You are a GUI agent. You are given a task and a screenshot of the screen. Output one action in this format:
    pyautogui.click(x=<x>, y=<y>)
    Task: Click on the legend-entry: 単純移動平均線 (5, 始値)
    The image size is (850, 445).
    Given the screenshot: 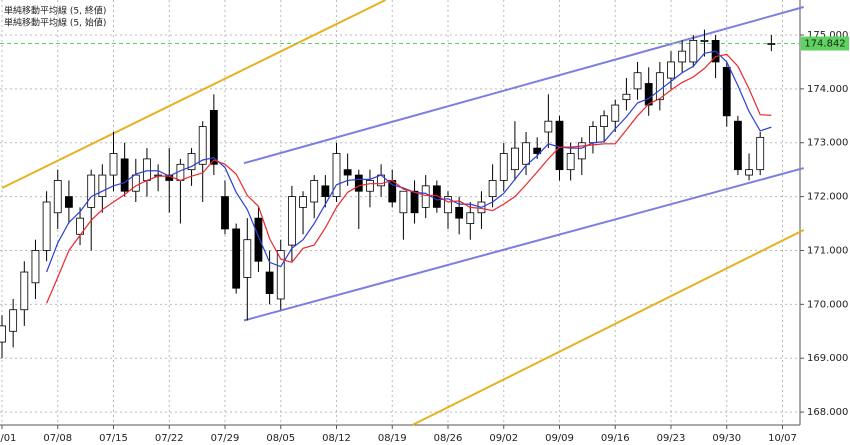 What is the action you would take?
    pyautogui.click(x=55, y=23)
    